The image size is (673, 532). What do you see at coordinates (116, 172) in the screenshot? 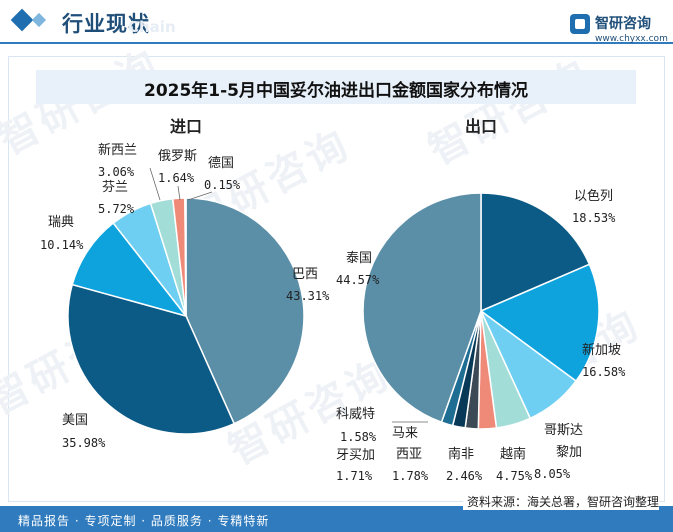
I see `slice-value-label: 3.06%` at bounding box center [116, 172].